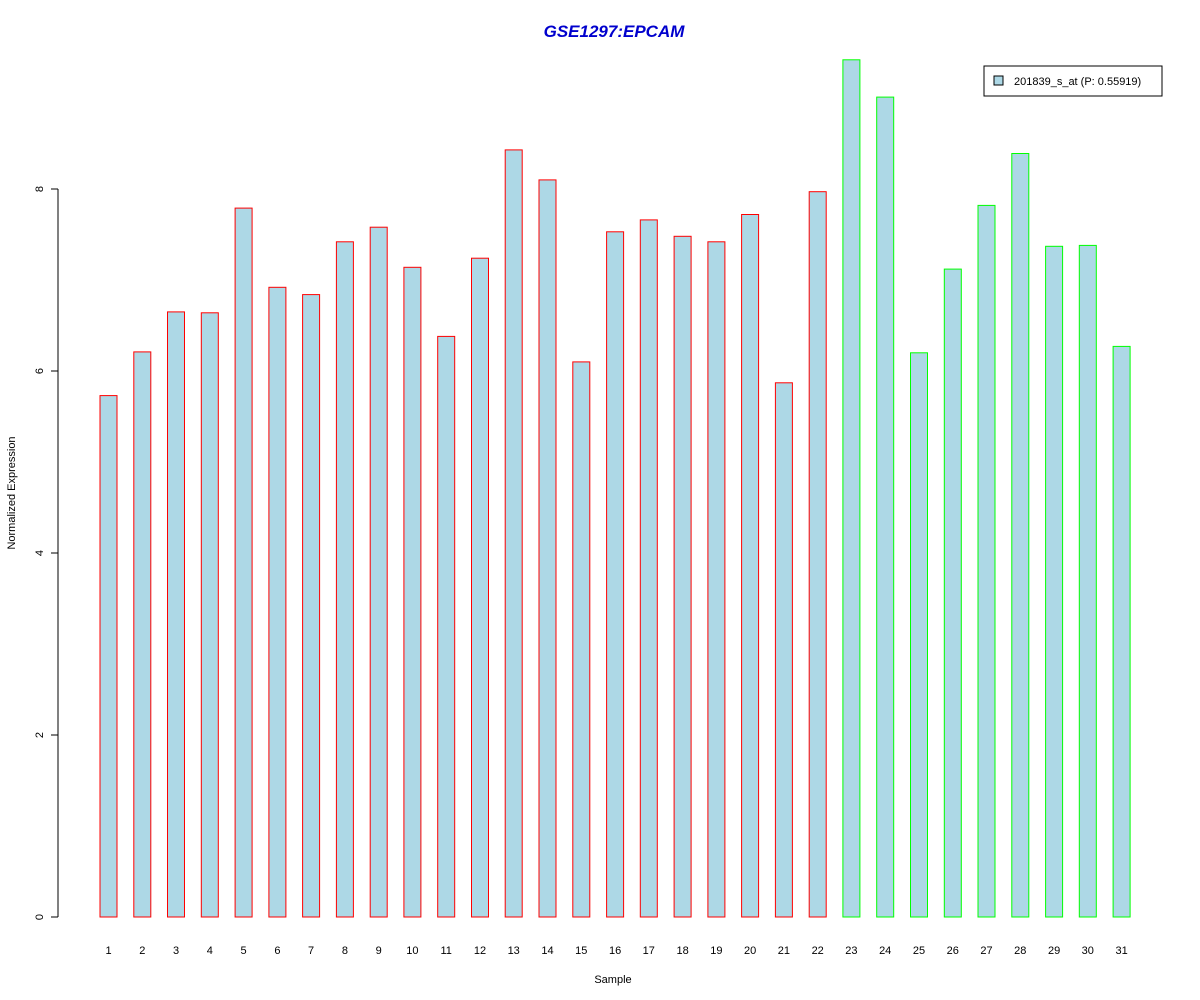  I want to click on y-tick-label: 8, so click(40, 189).